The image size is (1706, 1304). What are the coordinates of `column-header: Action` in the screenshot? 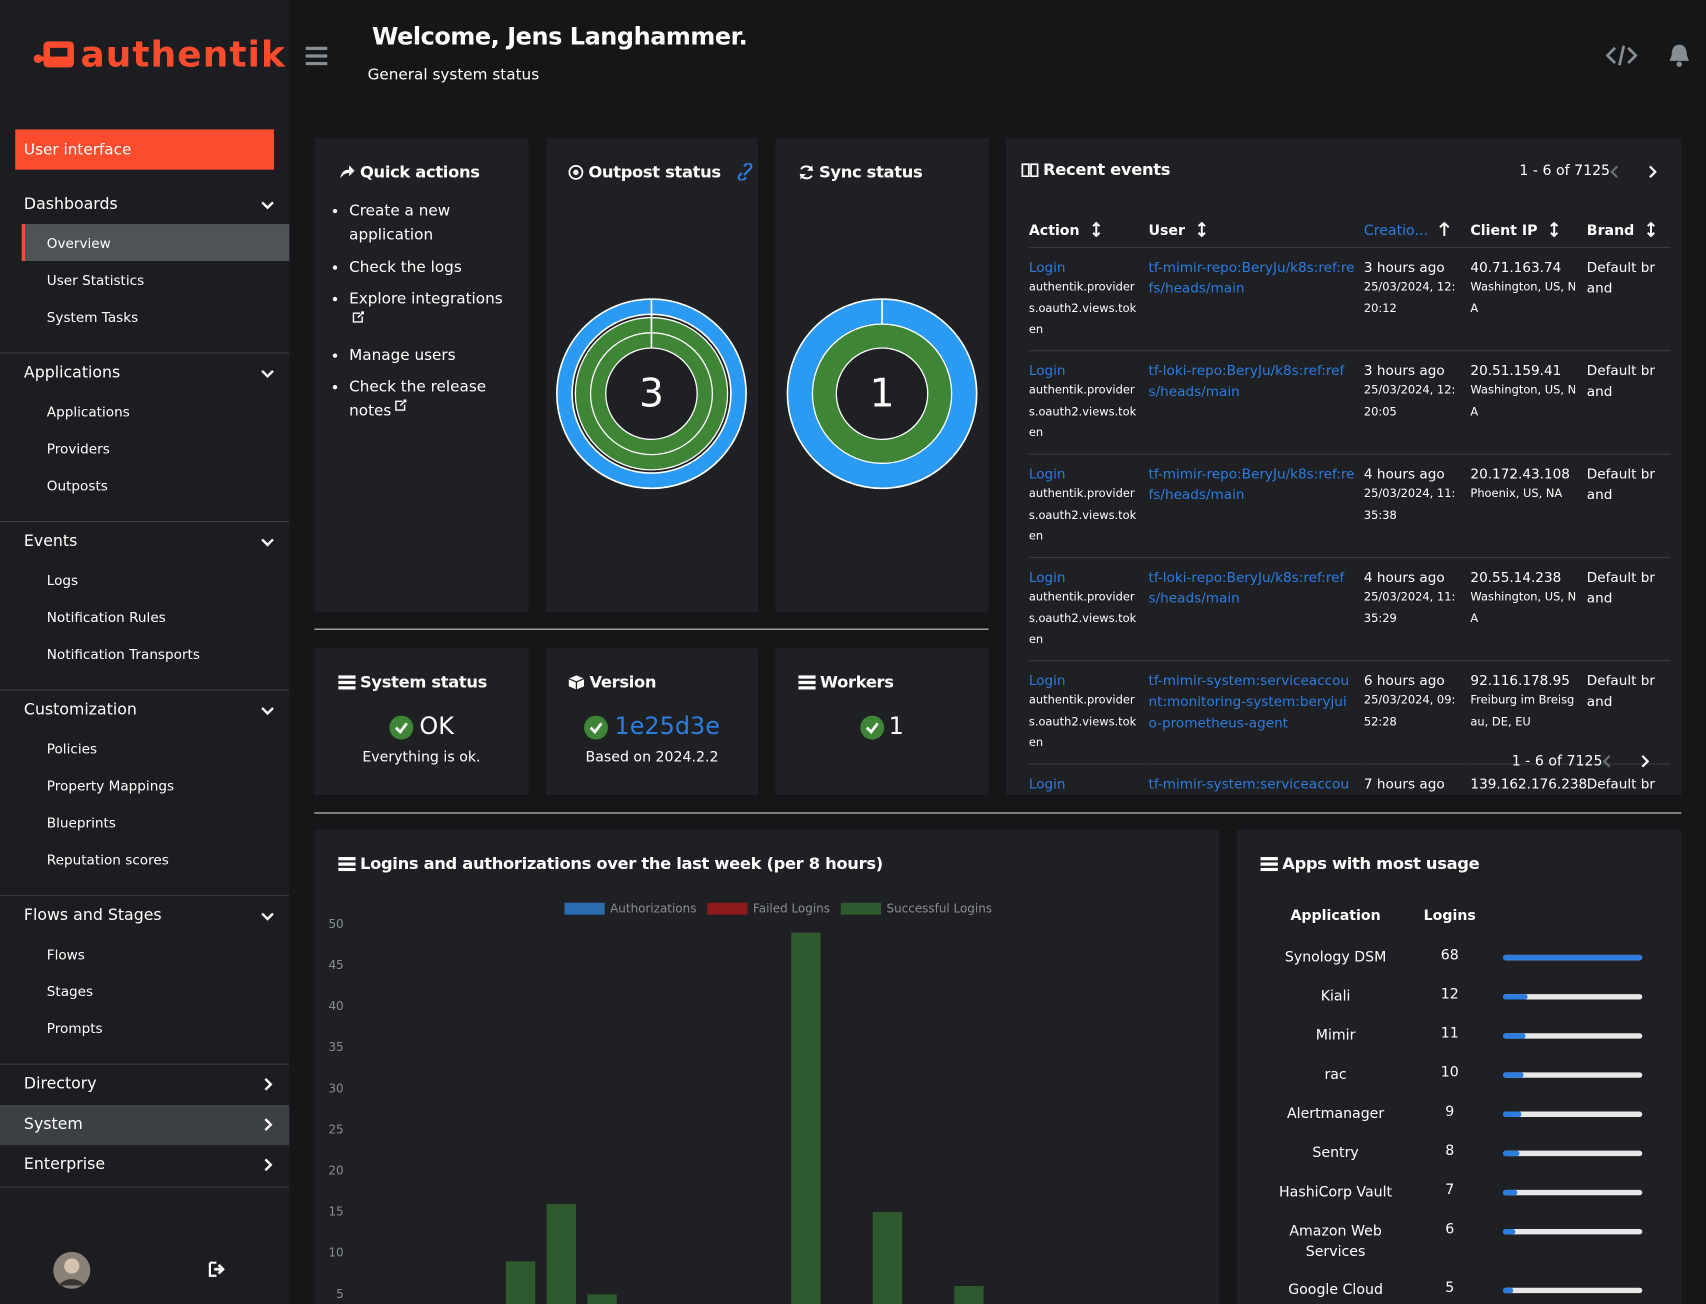 It's located at (1089, 230).